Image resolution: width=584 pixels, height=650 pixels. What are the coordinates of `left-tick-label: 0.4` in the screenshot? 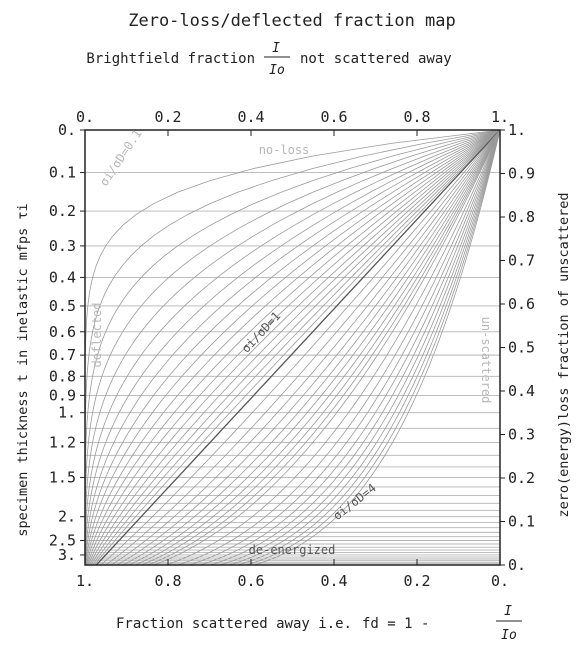 It's located at (62, 277).